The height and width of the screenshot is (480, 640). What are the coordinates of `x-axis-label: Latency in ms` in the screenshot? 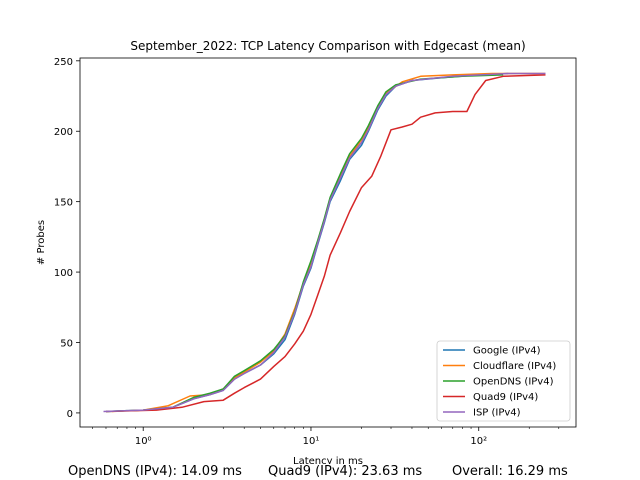 It's located at (328, 460).